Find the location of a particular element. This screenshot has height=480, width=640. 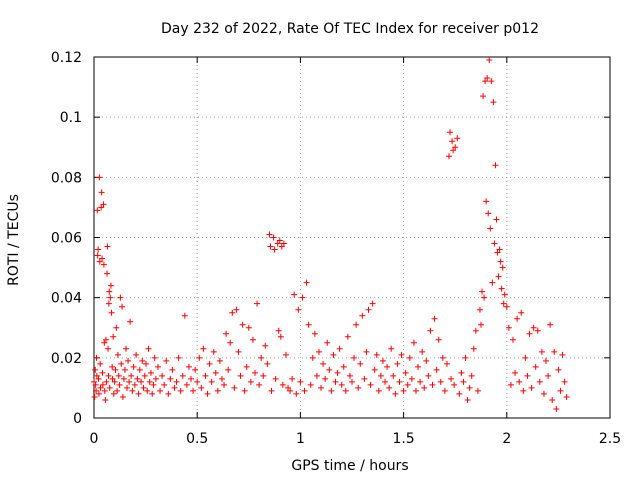

y-tick-label: 0.06 is located at coordinates (66, 239).